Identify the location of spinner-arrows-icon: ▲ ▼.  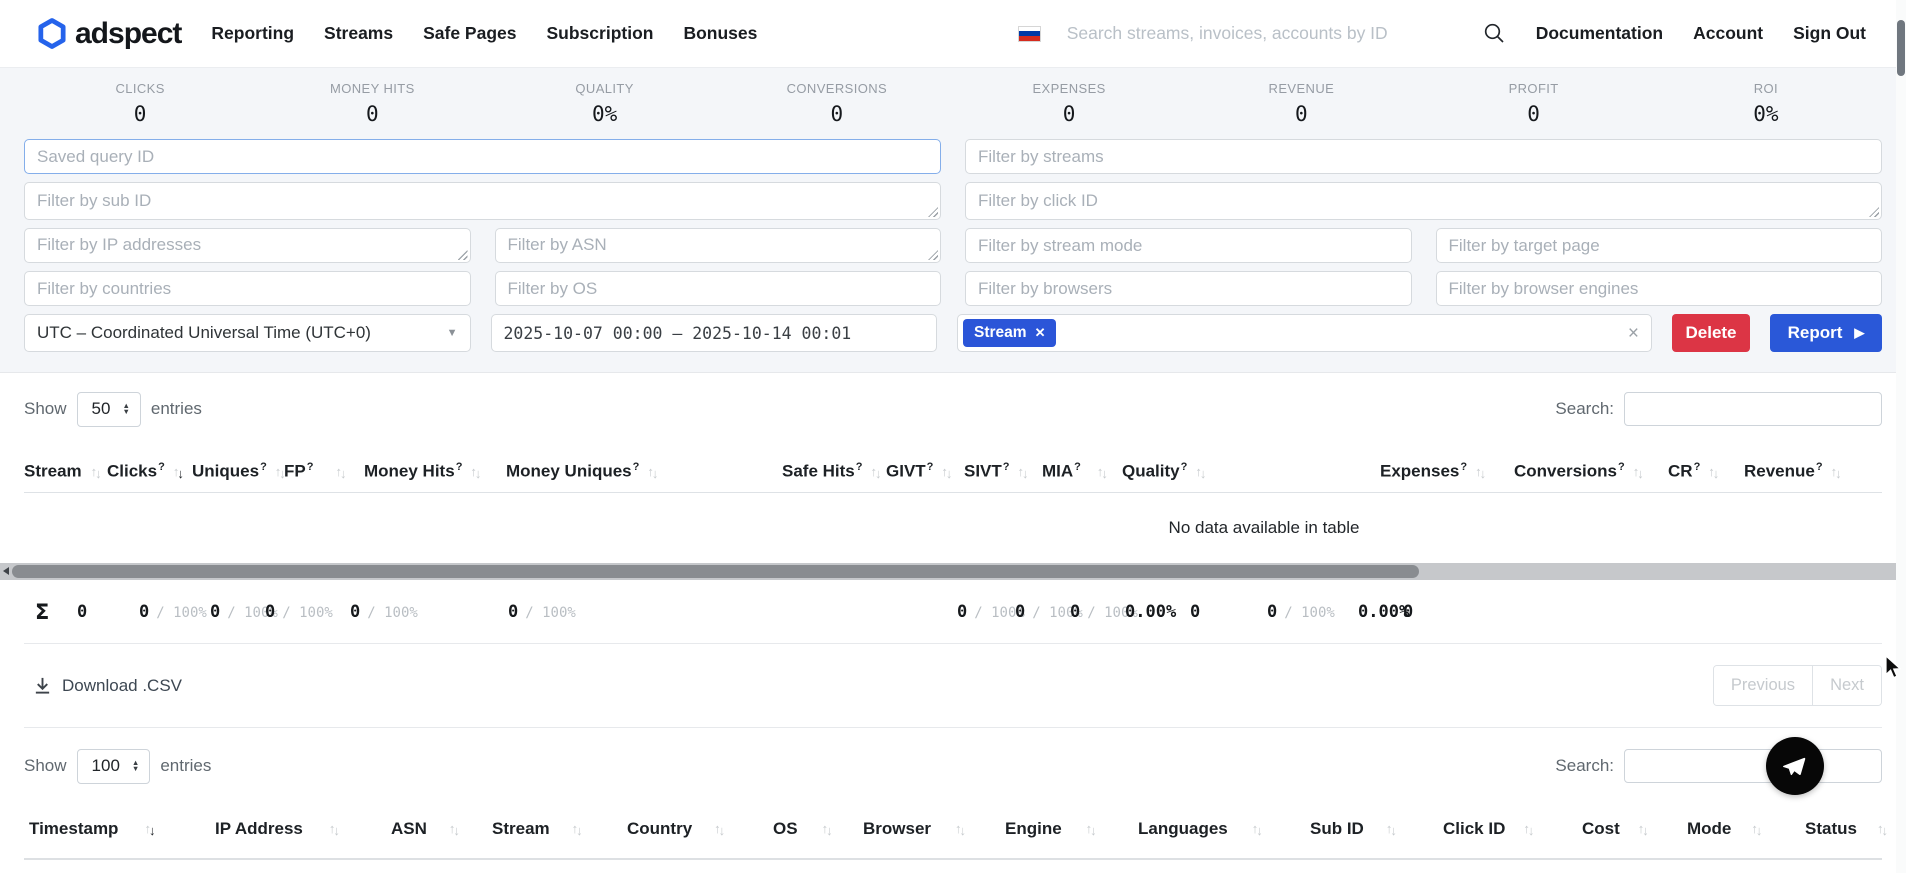
(126, 408).